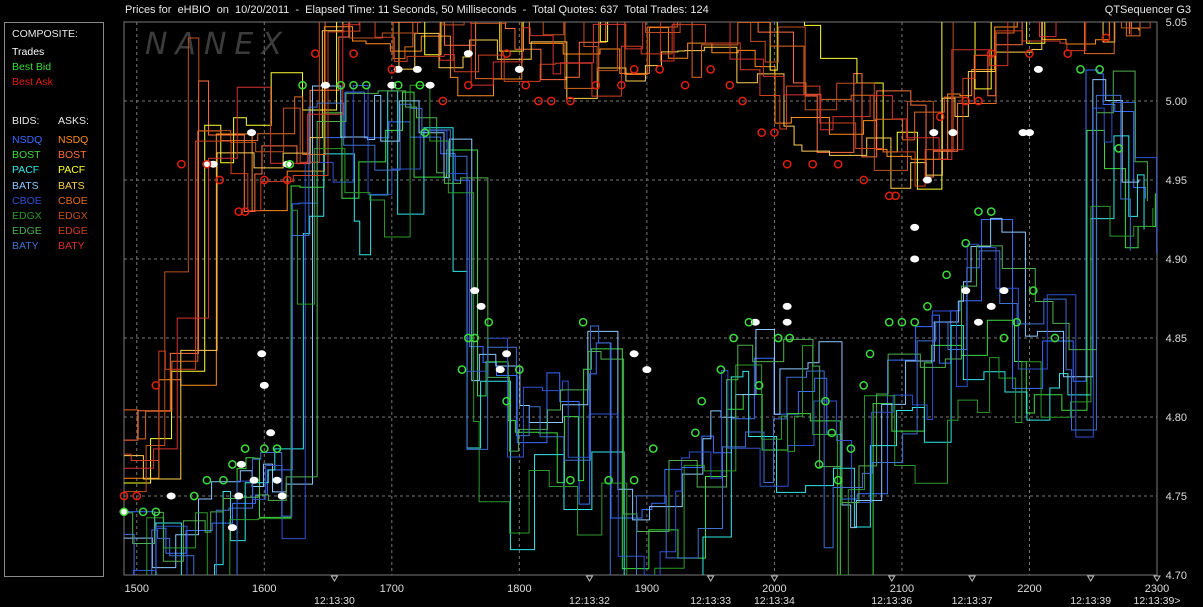  What do you see at coordinates (217, 44) in the screenshot?
I see `watermark: NANEX` at bounding box center [217, 44].